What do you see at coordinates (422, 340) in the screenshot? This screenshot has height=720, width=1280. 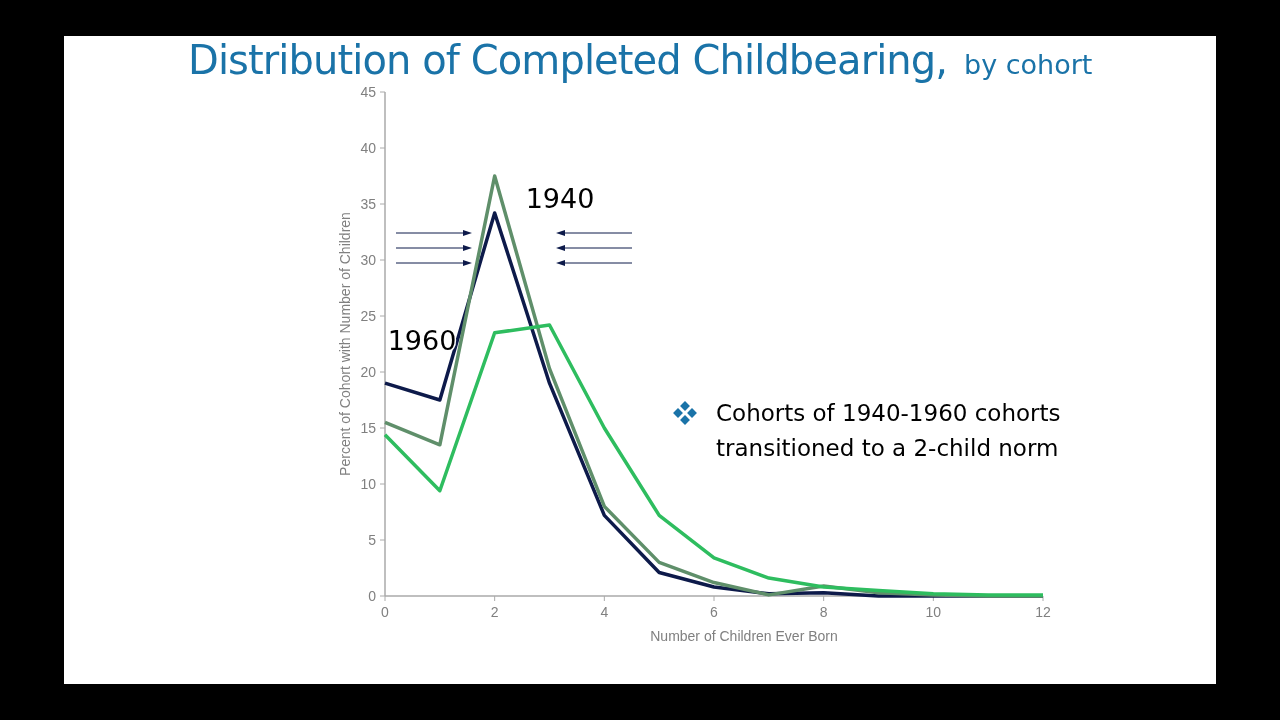 I see `annotation: 1960` at bounding box center [422, 340].